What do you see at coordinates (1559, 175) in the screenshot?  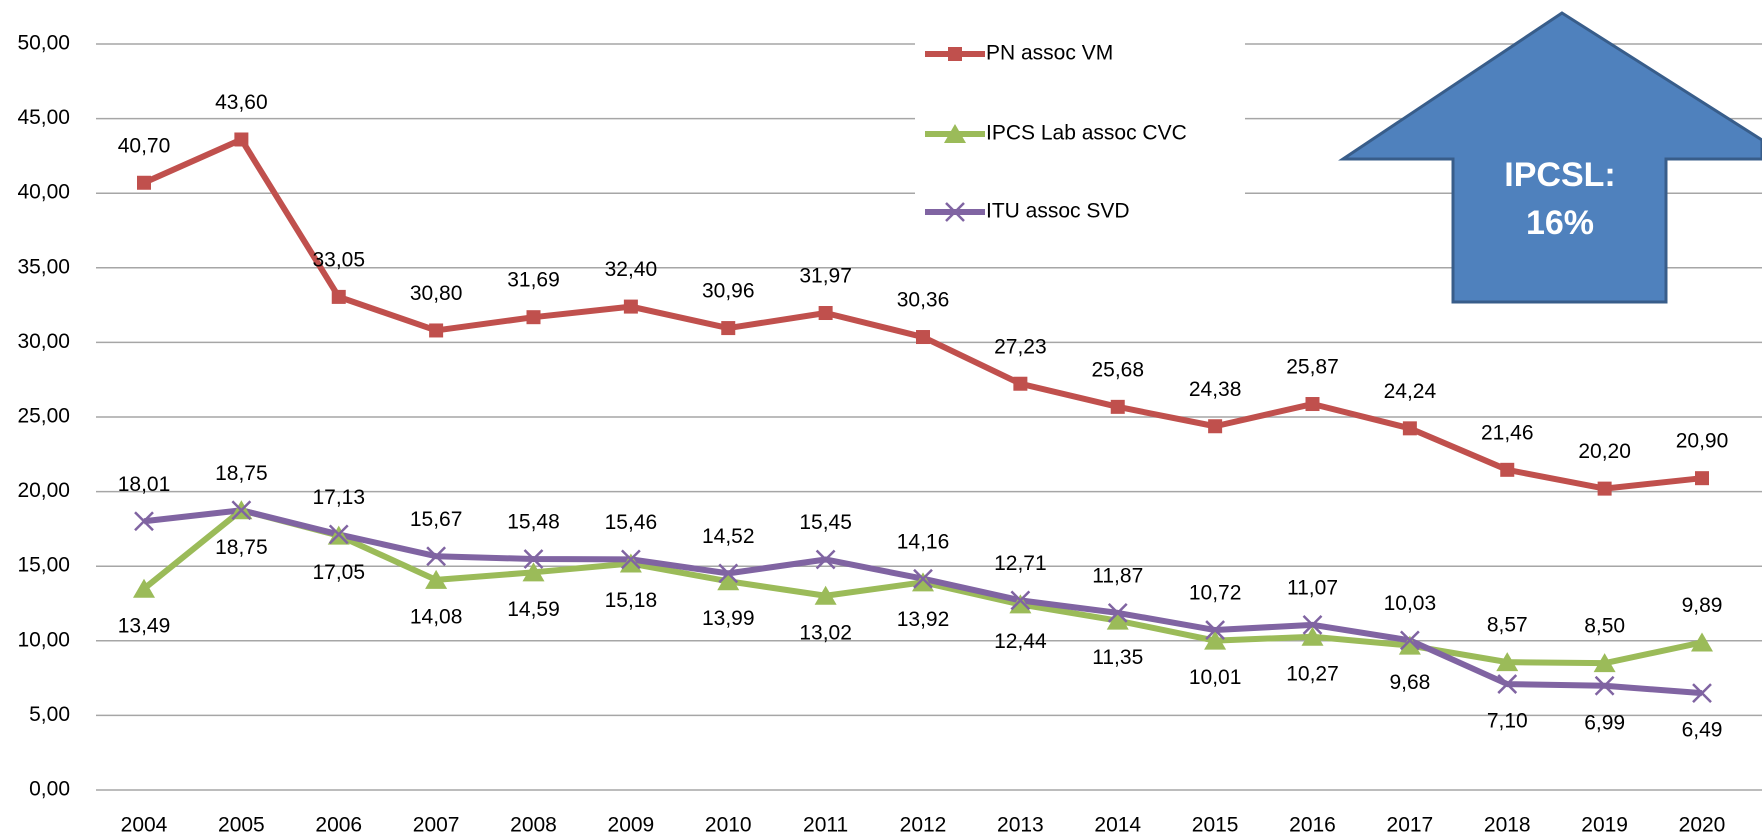 I see `annotation: IPCSL:` at bounding box center [1559, 175].